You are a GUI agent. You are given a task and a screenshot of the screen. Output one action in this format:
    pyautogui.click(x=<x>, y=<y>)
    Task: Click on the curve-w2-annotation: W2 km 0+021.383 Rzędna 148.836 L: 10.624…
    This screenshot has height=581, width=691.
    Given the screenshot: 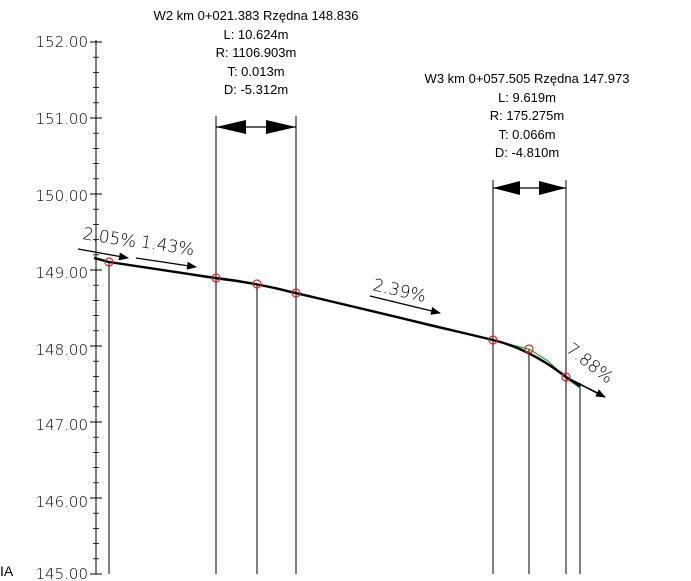 What is the action you would take?
    pyautogui.click(x=256, y=52)
    